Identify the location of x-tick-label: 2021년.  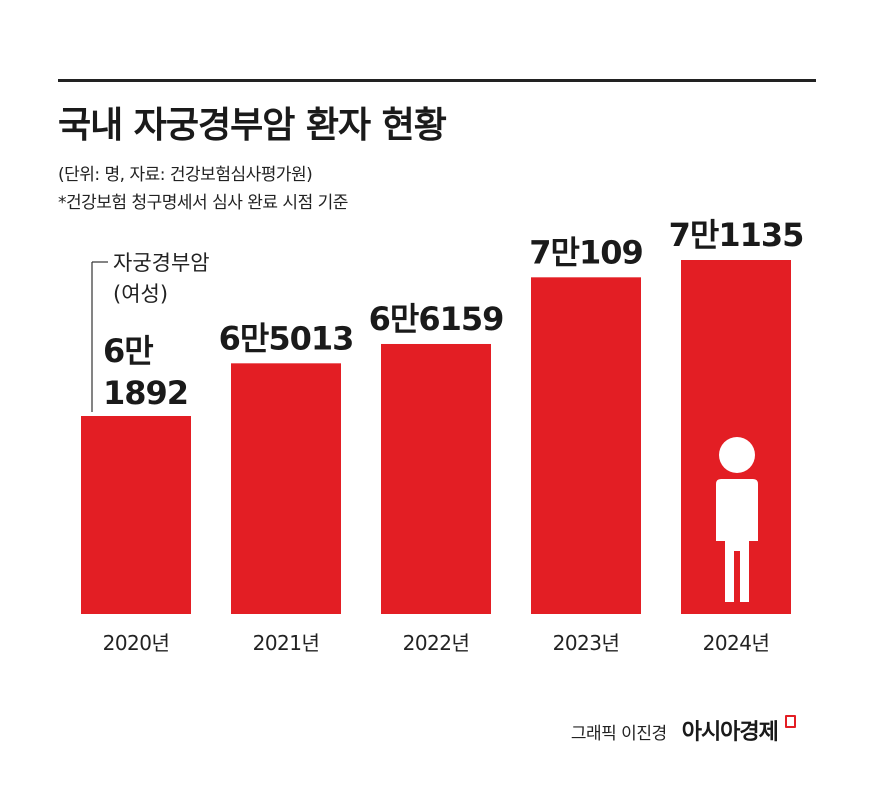
(286, 643).